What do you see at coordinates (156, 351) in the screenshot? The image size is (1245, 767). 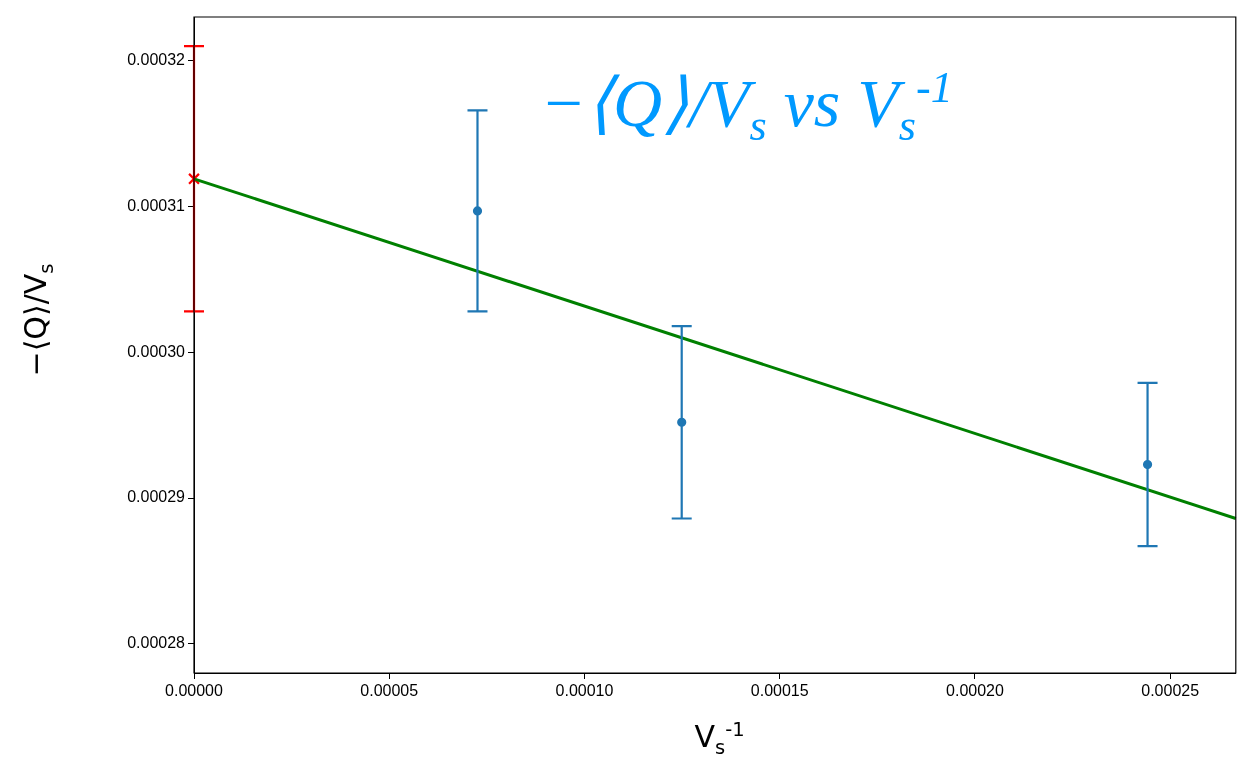 I see `y-tick-label: 0.00030` at bounding box center [156, 351].